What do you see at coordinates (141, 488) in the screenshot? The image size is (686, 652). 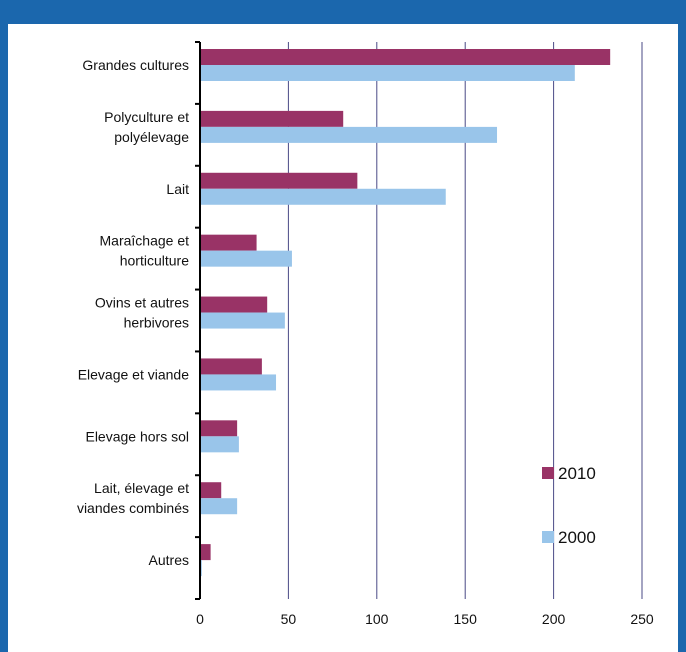 I see `category-label-line: Lait, élevage et` at bounding box center [141, 488].